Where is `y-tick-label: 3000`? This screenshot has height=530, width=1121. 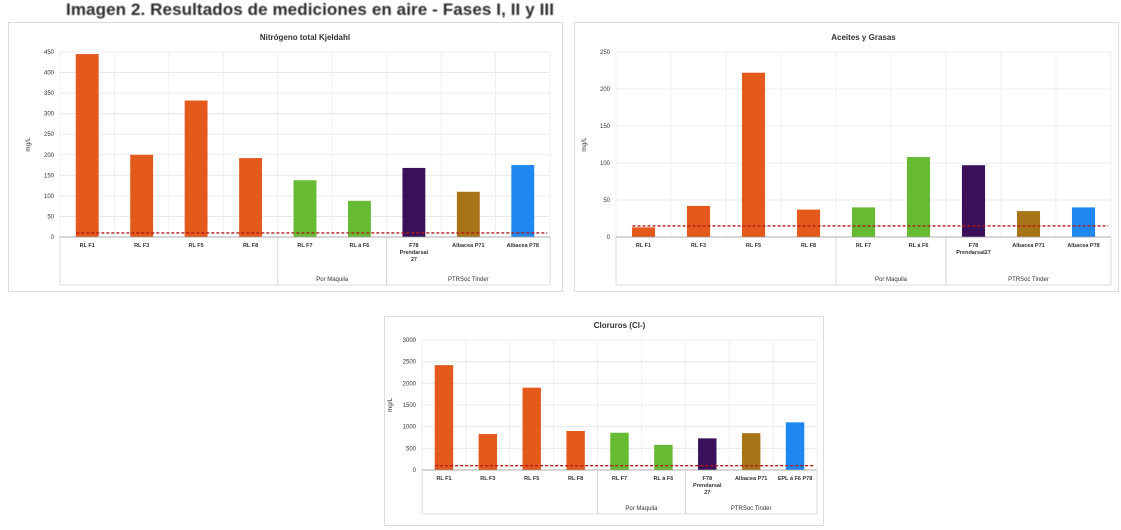
y-tick-label: 3000 is located at coordinates (410, 341).